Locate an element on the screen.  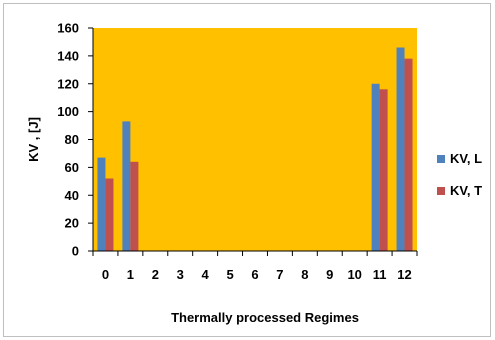
legend: KV, L KV, T is located at coordinates (459, 174).